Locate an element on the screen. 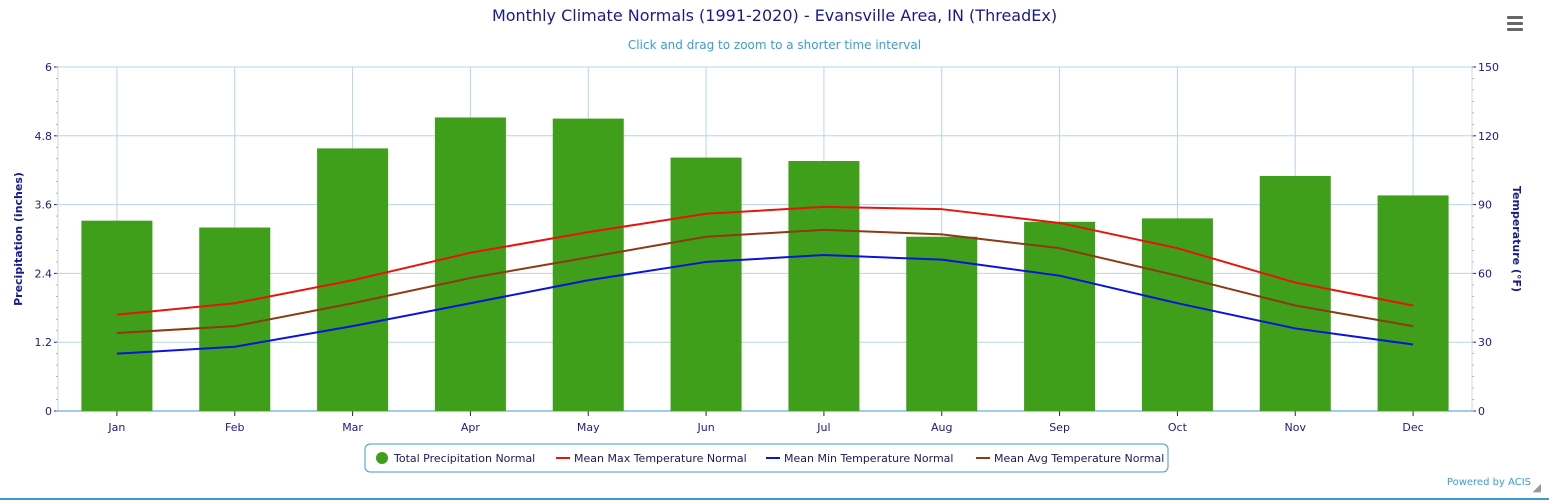 Image resolution: width=1549 pixels, height=501 pixels. x-axis-tick-label: Aug is located at coordinates (941, 427).